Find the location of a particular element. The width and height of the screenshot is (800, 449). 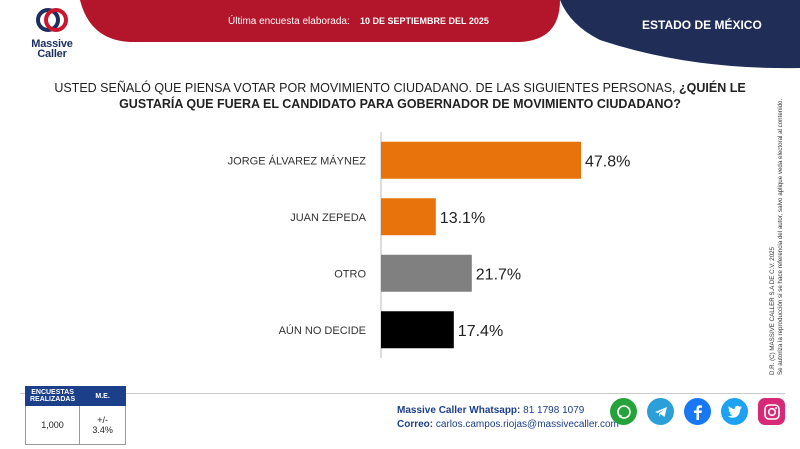

category-label-3: AÚN NO DECIDE is located at coordinates (322, 330).